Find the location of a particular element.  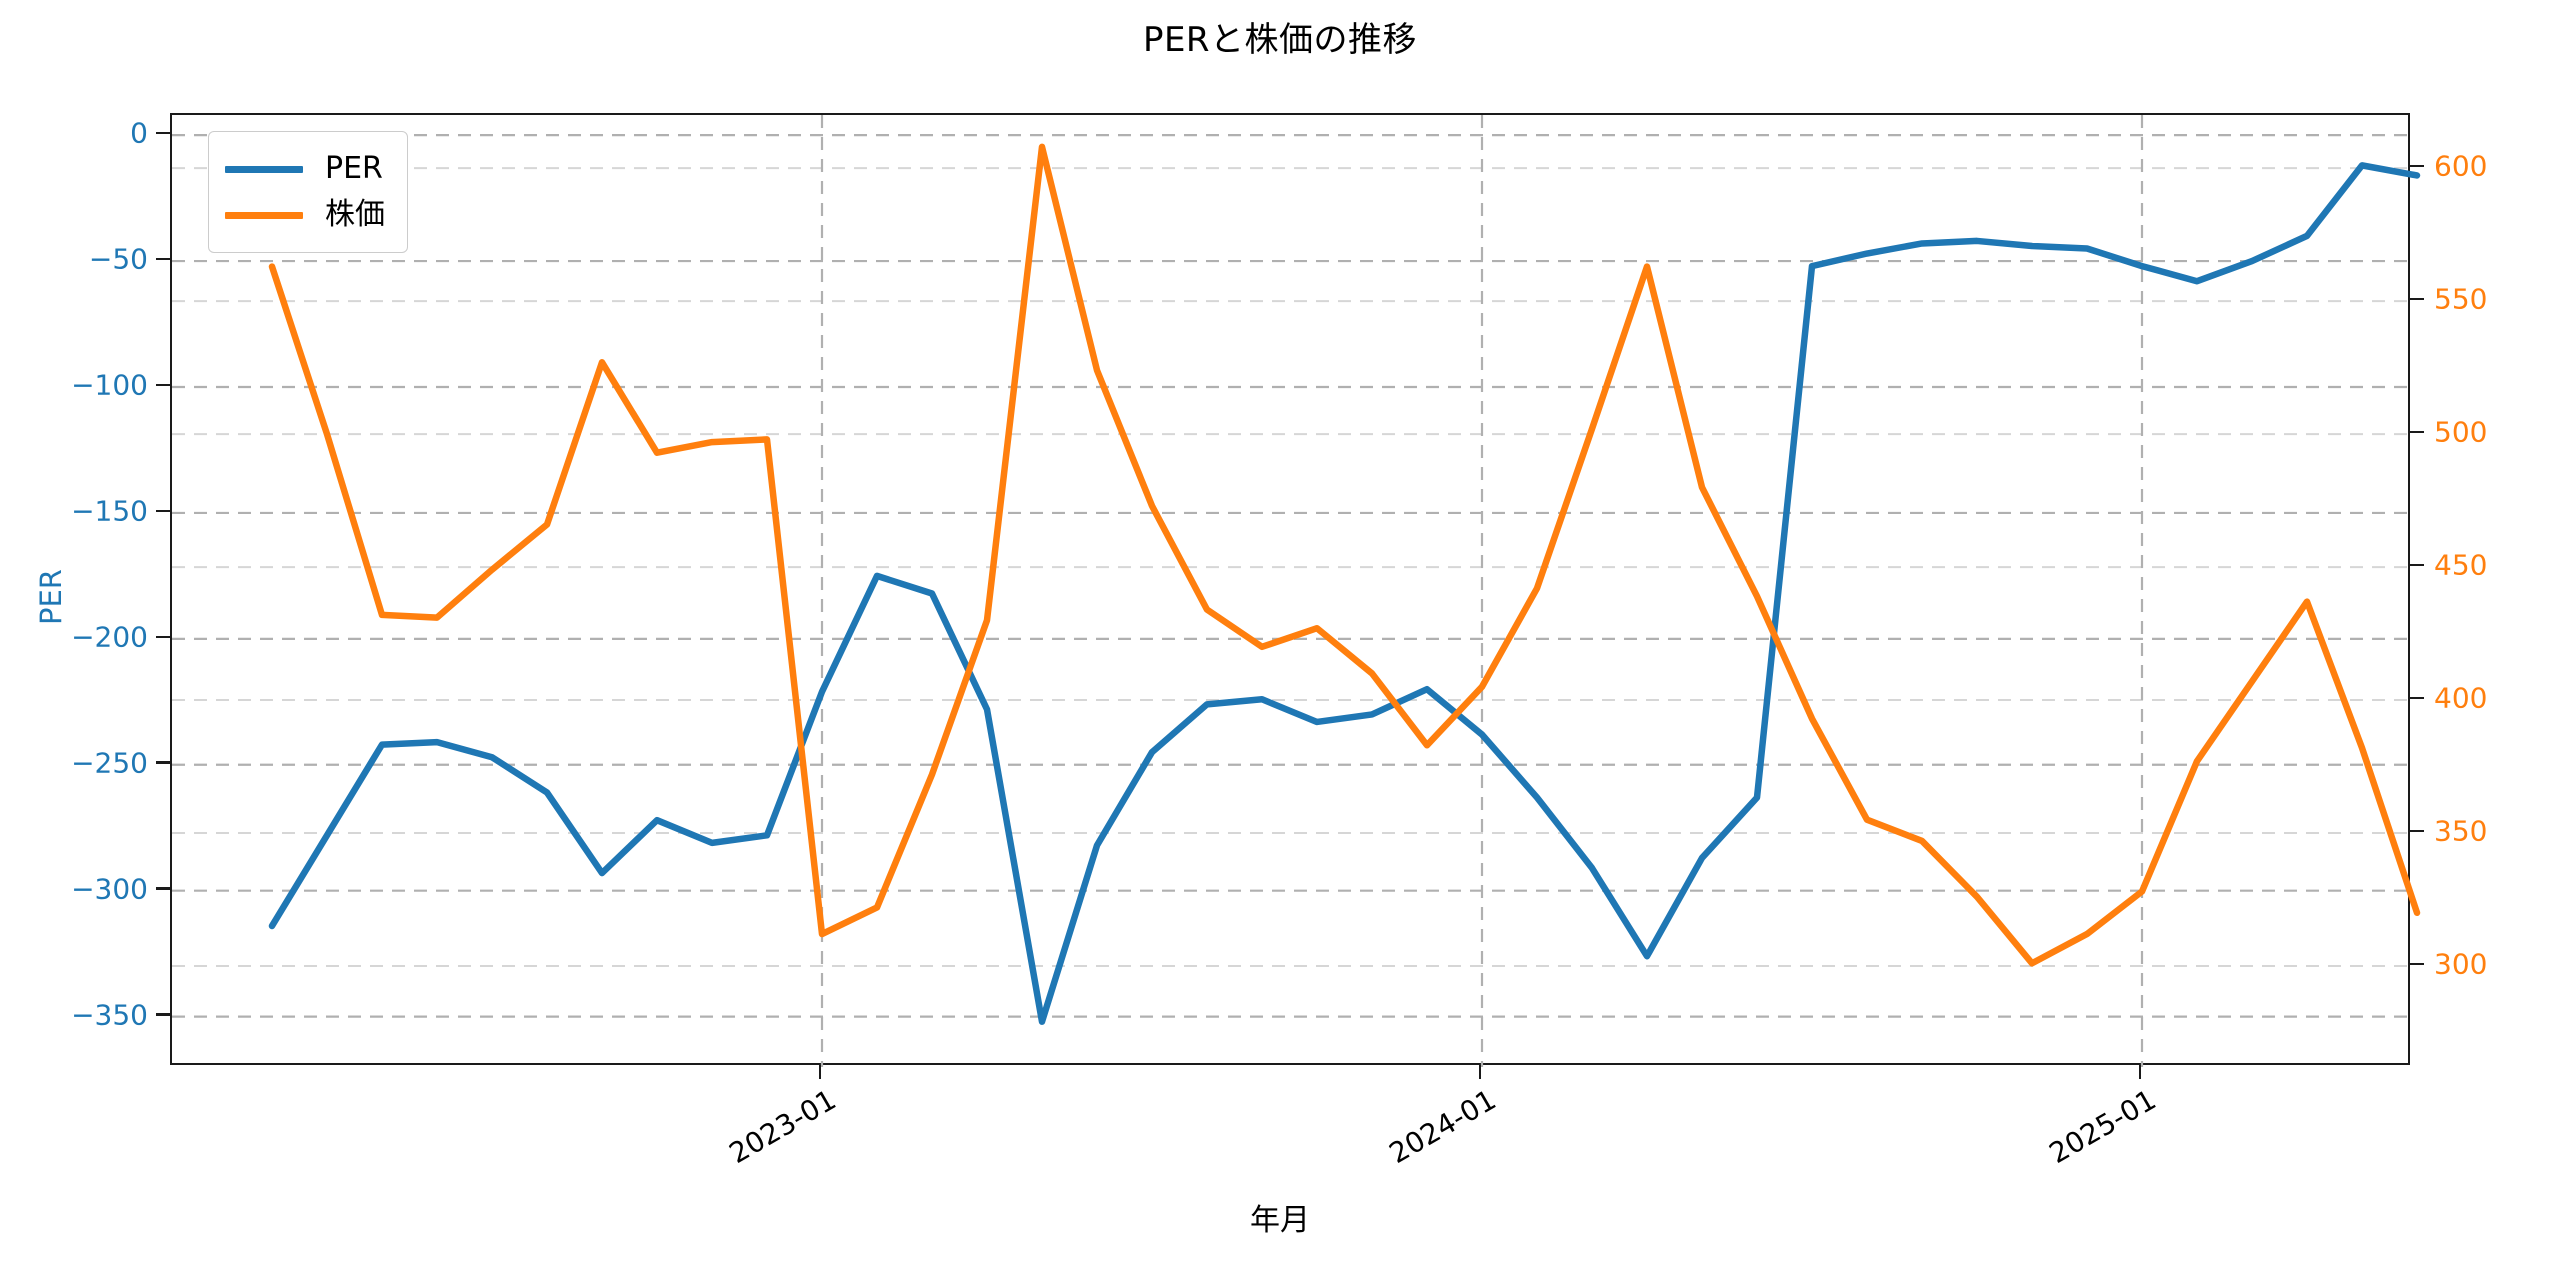

y-axis-right-tick-label: 550 is located at coordinates (2461, 299).